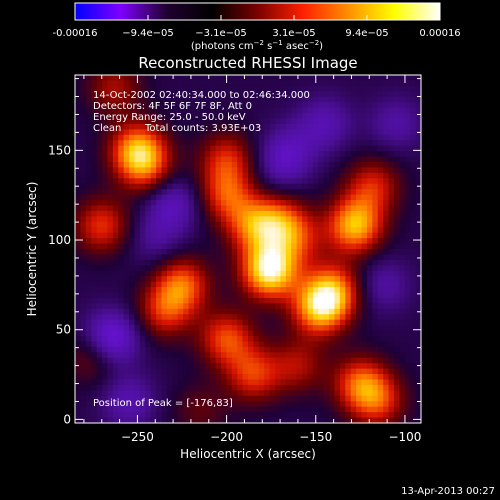  Describe the element at coordinates (448, 491) in the screenshot. I see `footer-timestamp: 13-Apr-2013 00:27` at that location.